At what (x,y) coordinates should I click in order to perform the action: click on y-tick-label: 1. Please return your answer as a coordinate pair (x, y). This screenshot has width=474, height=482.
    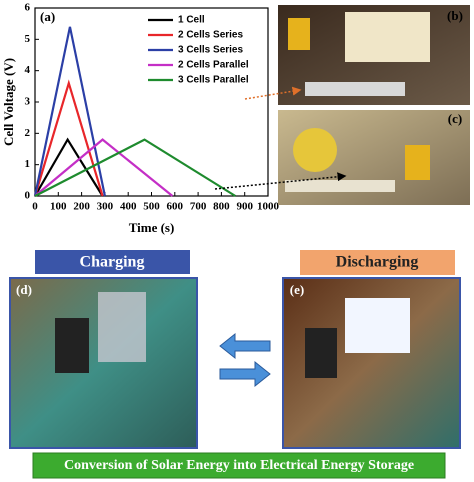
    Looking at the image, I should click on (28, 164).